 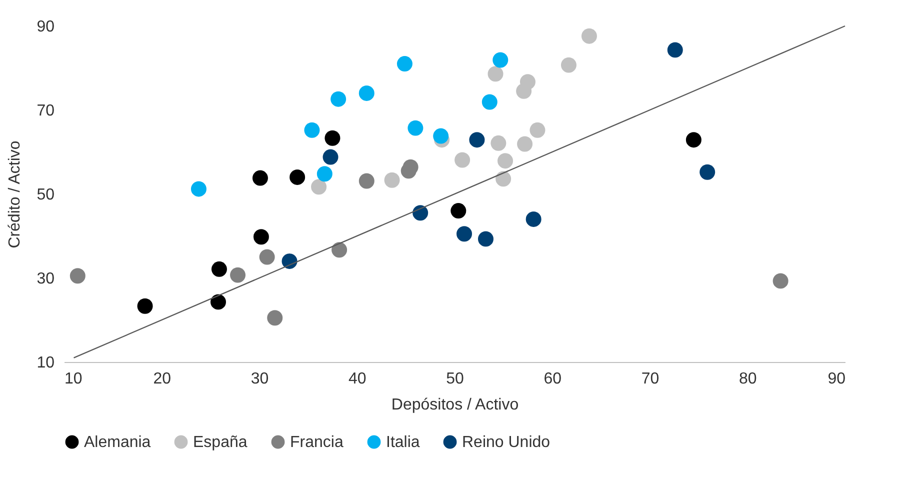 I want to click on legend-label: Reino Unido, so click(x=506, y=442).